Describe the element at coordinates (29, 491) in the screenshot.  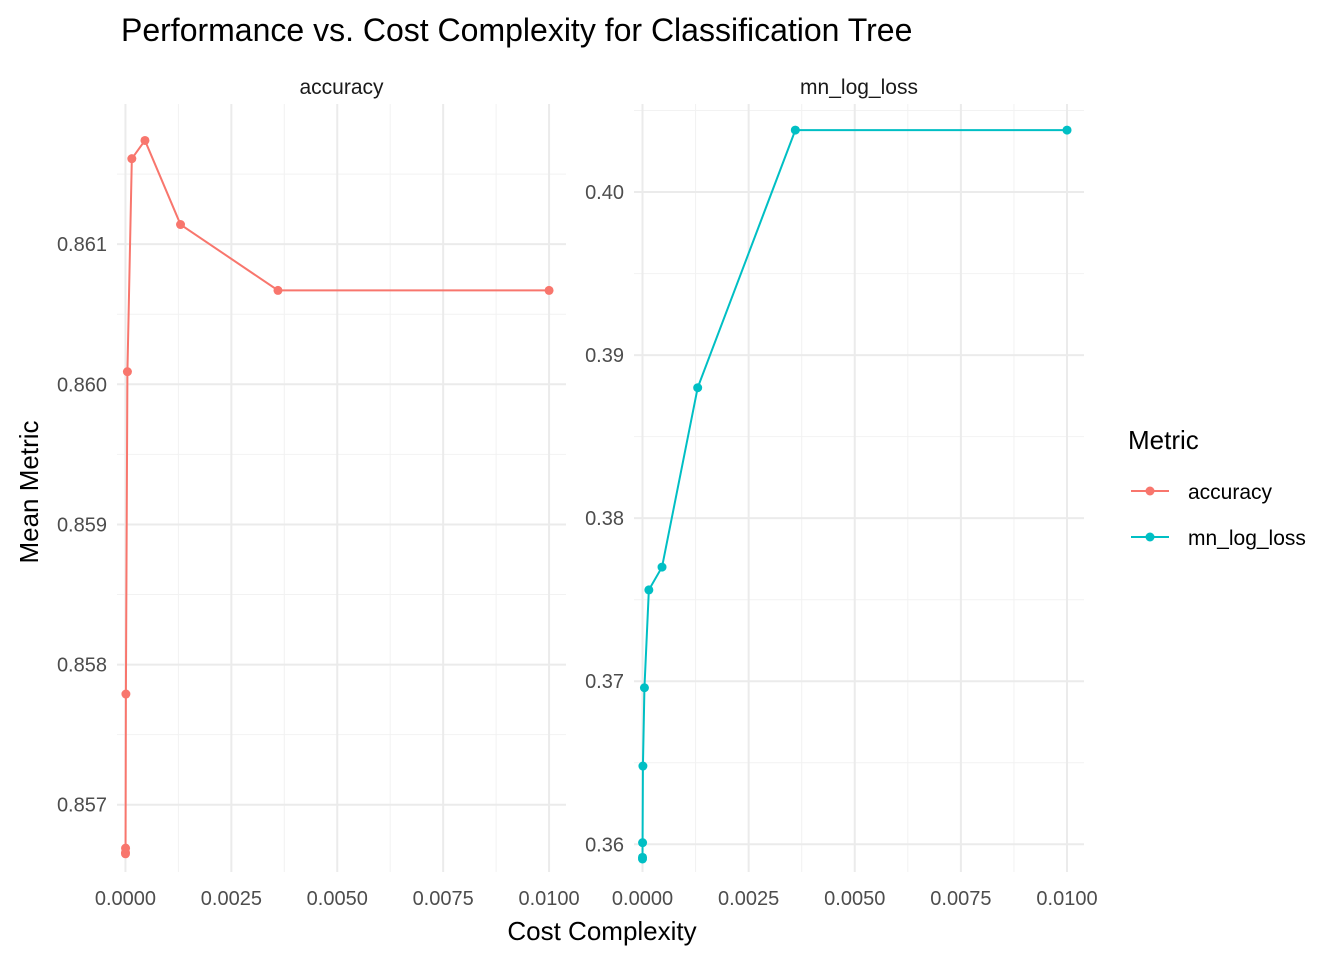
I see `y-axis-title: Mean Metric` at that location.